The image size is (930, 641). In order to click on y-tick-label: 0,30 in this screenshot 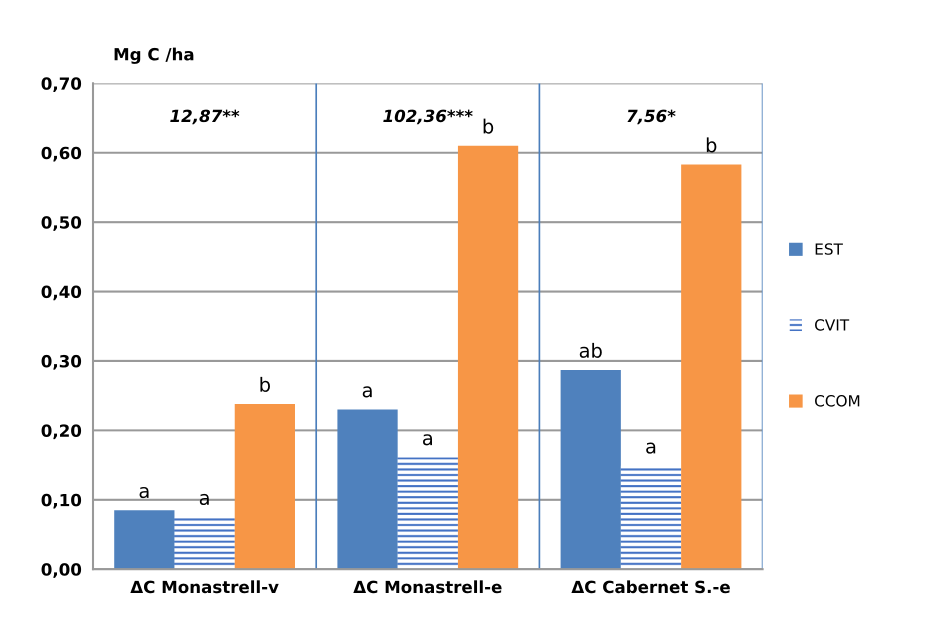, I will do `click(62, 362)`.